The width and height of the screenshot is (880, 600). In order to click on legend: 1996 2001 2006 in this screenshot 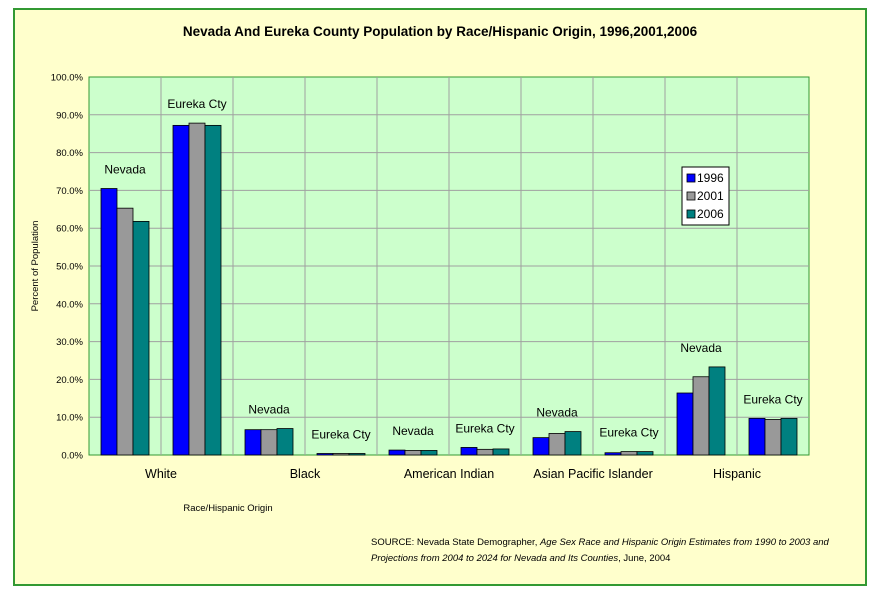, I will do `click(705, 196)`.